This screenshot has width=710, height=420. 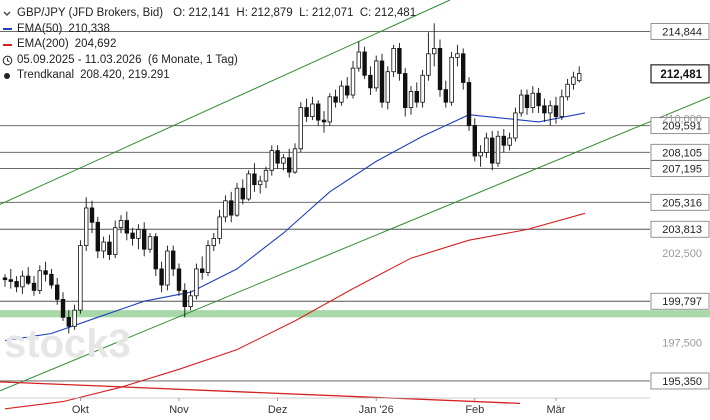 What do you see at coordinates (208, 76) in the screenshot?
I see `legend-trend-row: Trendkanal 208.420, 219.291` at bounding box center [208, 76].